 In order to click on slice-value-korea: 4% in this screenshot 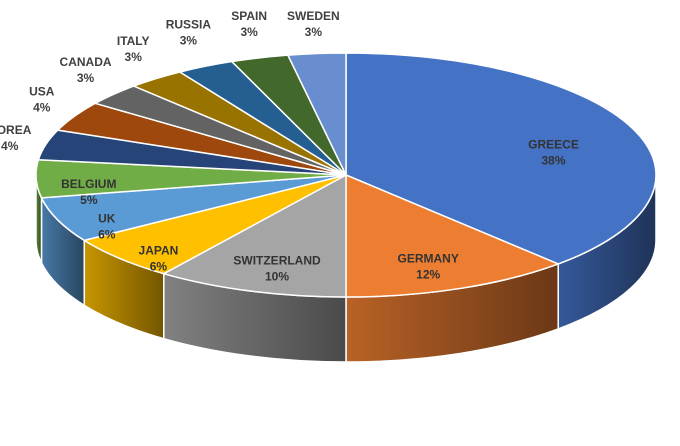, I will do `click(10, 146)`.